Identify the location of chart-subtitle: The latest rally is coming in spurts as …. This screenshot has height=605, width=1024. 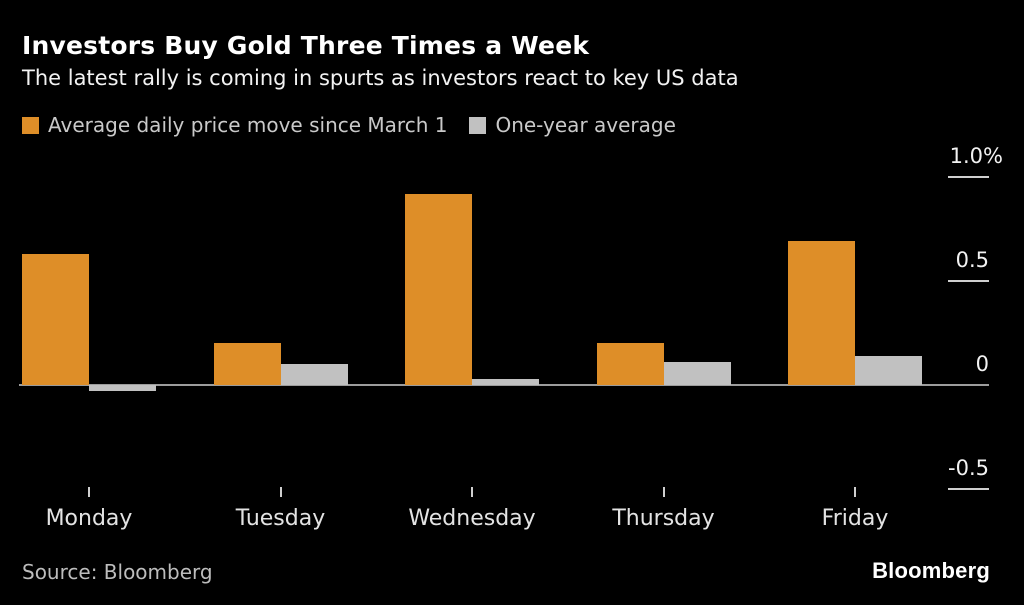
(380, 78).